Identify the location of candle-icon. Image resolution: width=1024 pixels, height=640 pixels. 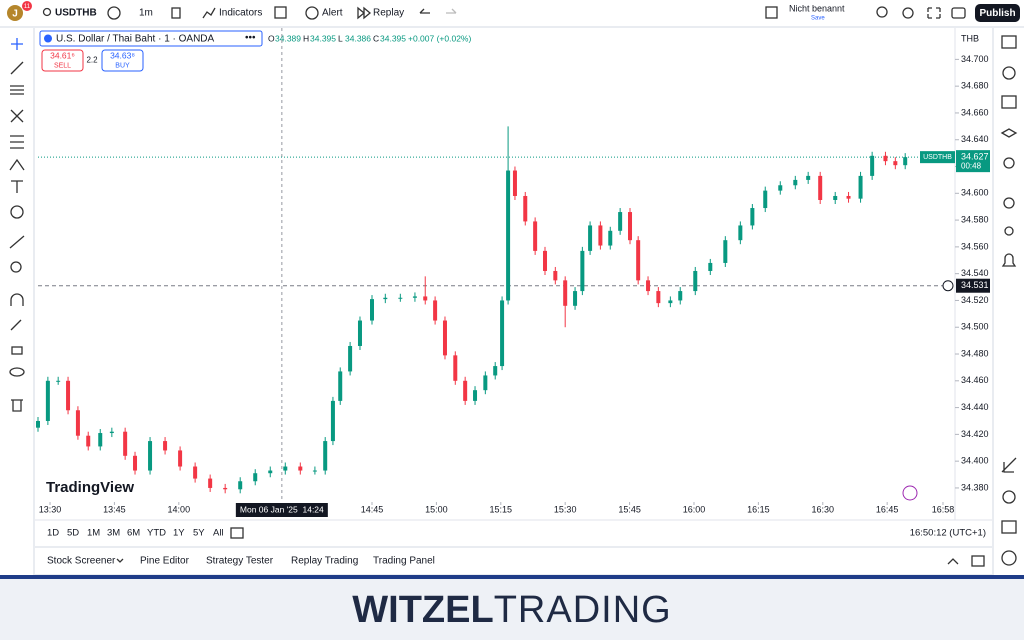
(176, 13).